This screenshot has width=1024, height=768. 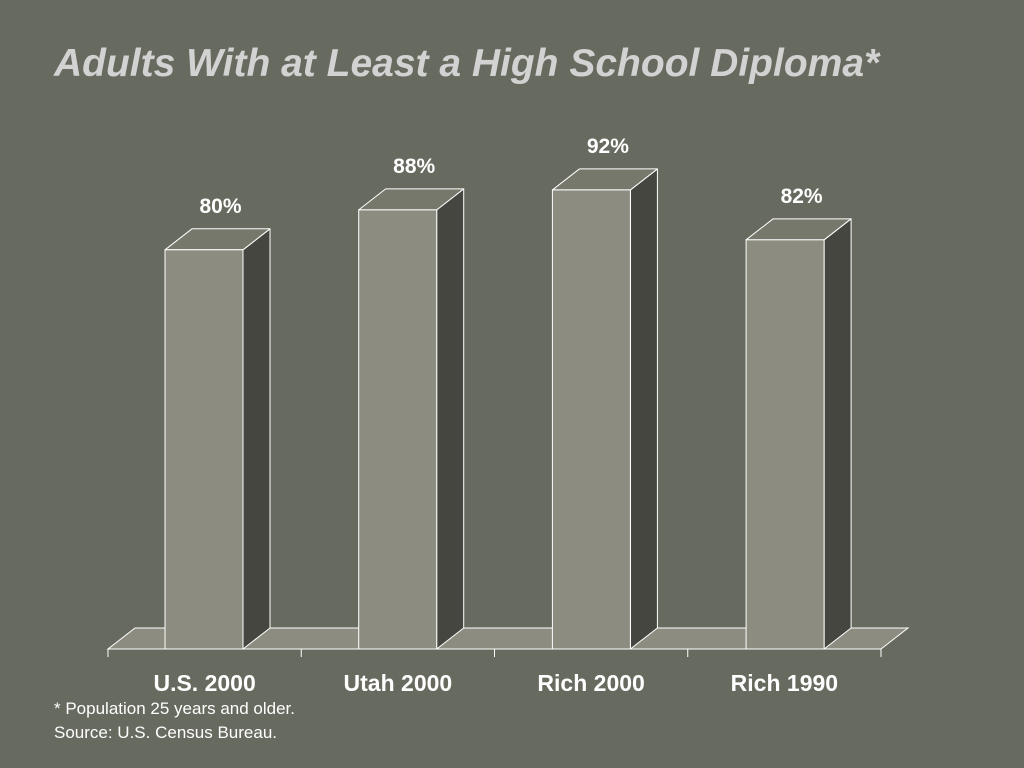 I want to click on data-label: 92%, so click(x=608, y=146).